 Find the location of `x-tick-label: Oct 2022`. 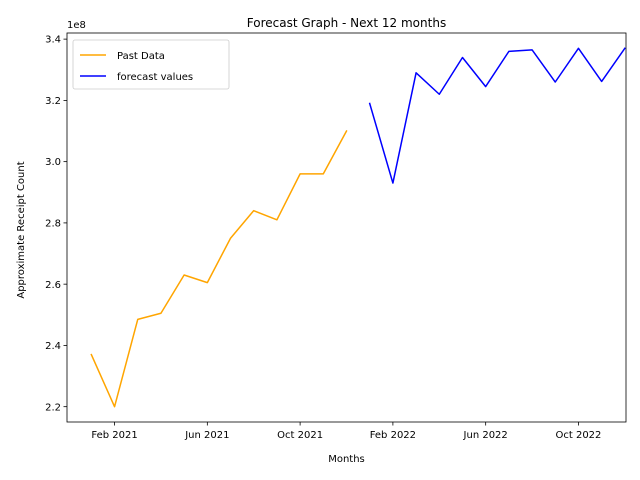

x-tick-label: Oct 2022 is located at coordinates (578, 435).